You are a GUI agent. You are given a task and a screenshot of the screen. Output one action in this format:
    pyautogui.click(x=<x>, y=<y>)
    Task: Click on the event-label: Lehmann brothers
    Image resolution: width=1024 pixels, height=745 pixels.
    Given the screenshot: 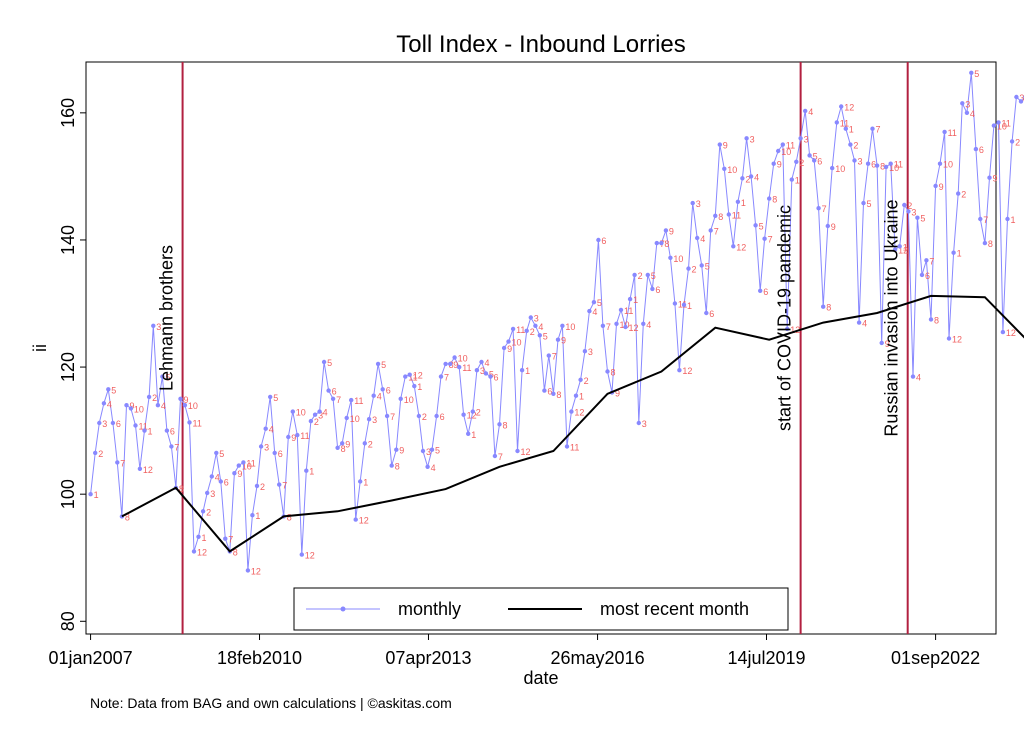 What is the action you would take?
    pyautogui.click(x=167, y=318)
    